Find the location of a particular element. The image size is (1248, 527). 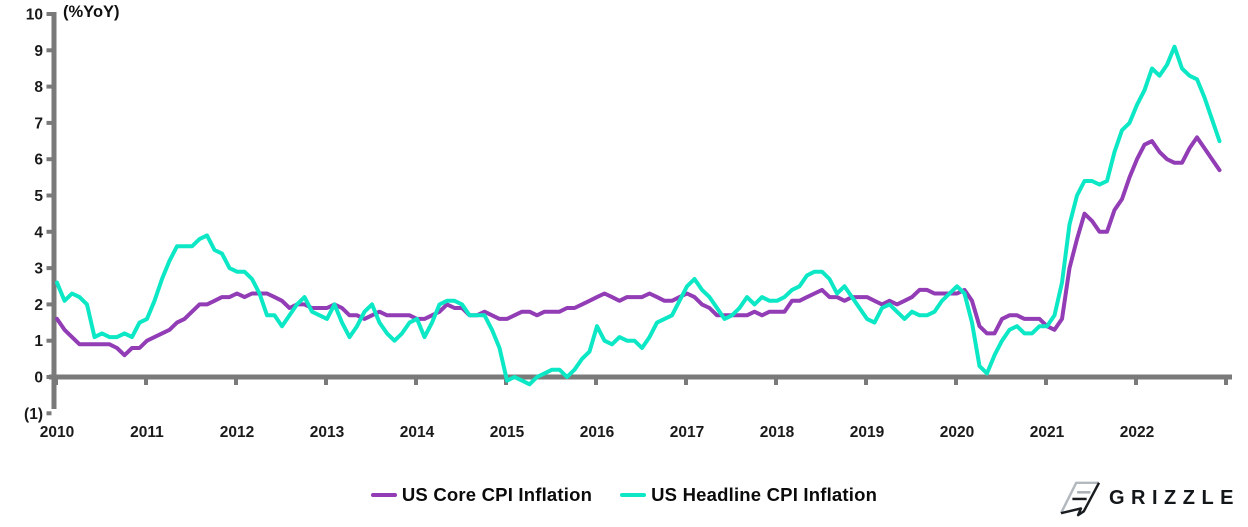

y-tick-label: 3 is located at coordinates (38, 269).